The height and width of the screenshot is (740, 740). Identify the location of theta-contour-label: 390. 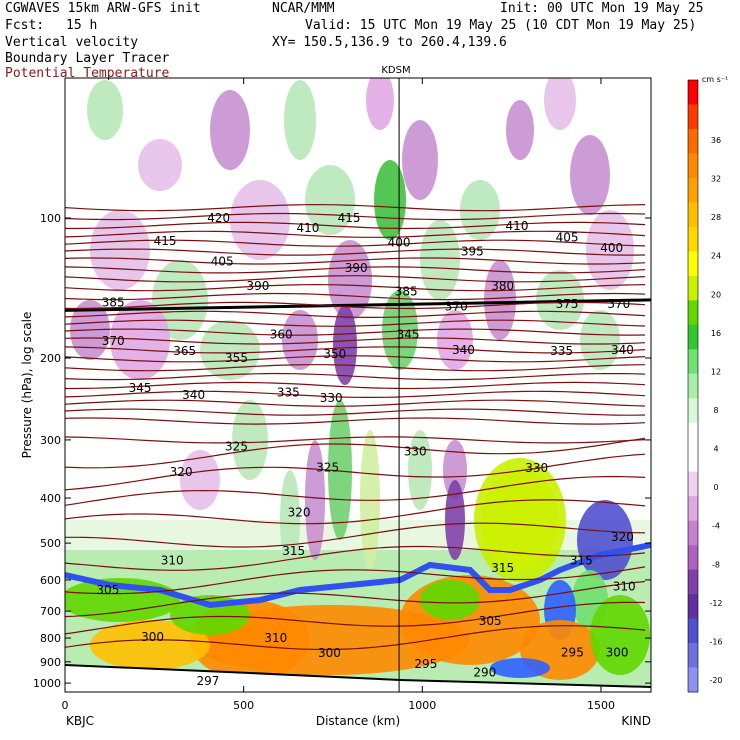
(257, 286).